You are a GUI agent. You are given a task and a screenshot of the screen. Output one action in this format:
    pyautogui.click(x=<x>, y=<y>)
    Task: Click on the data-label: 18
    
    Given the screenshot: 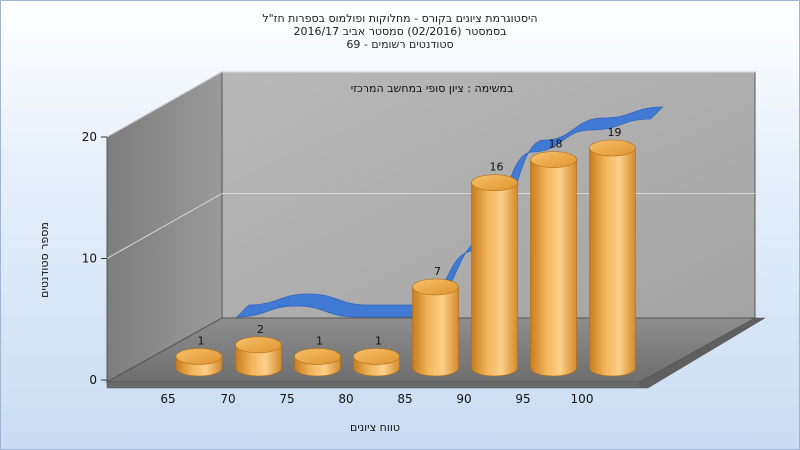 What is the action you would take?
    pyautogui.click(x=556, y=144)
    